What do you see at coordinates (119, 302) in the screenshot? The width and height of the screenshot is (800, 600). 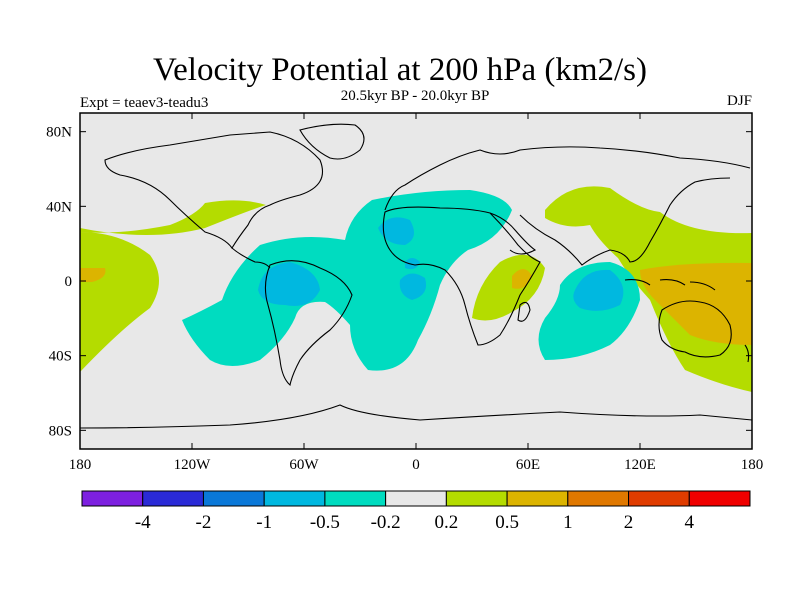 I see `contour-positive-epacific` at bounding box center [119, 302].